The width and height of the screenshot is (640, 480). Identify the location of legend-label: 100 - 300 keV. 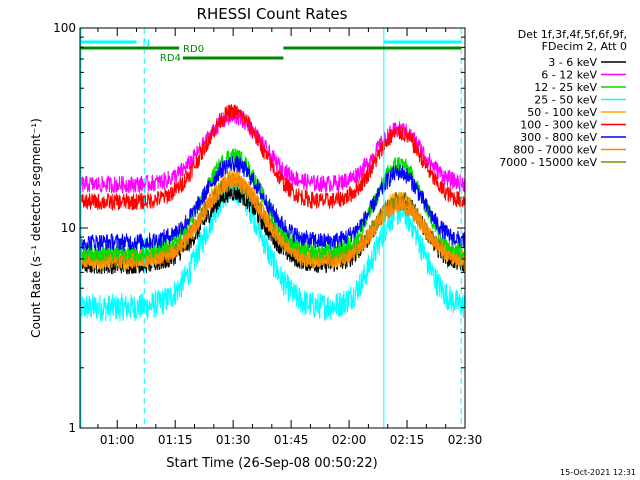
(558, 125).